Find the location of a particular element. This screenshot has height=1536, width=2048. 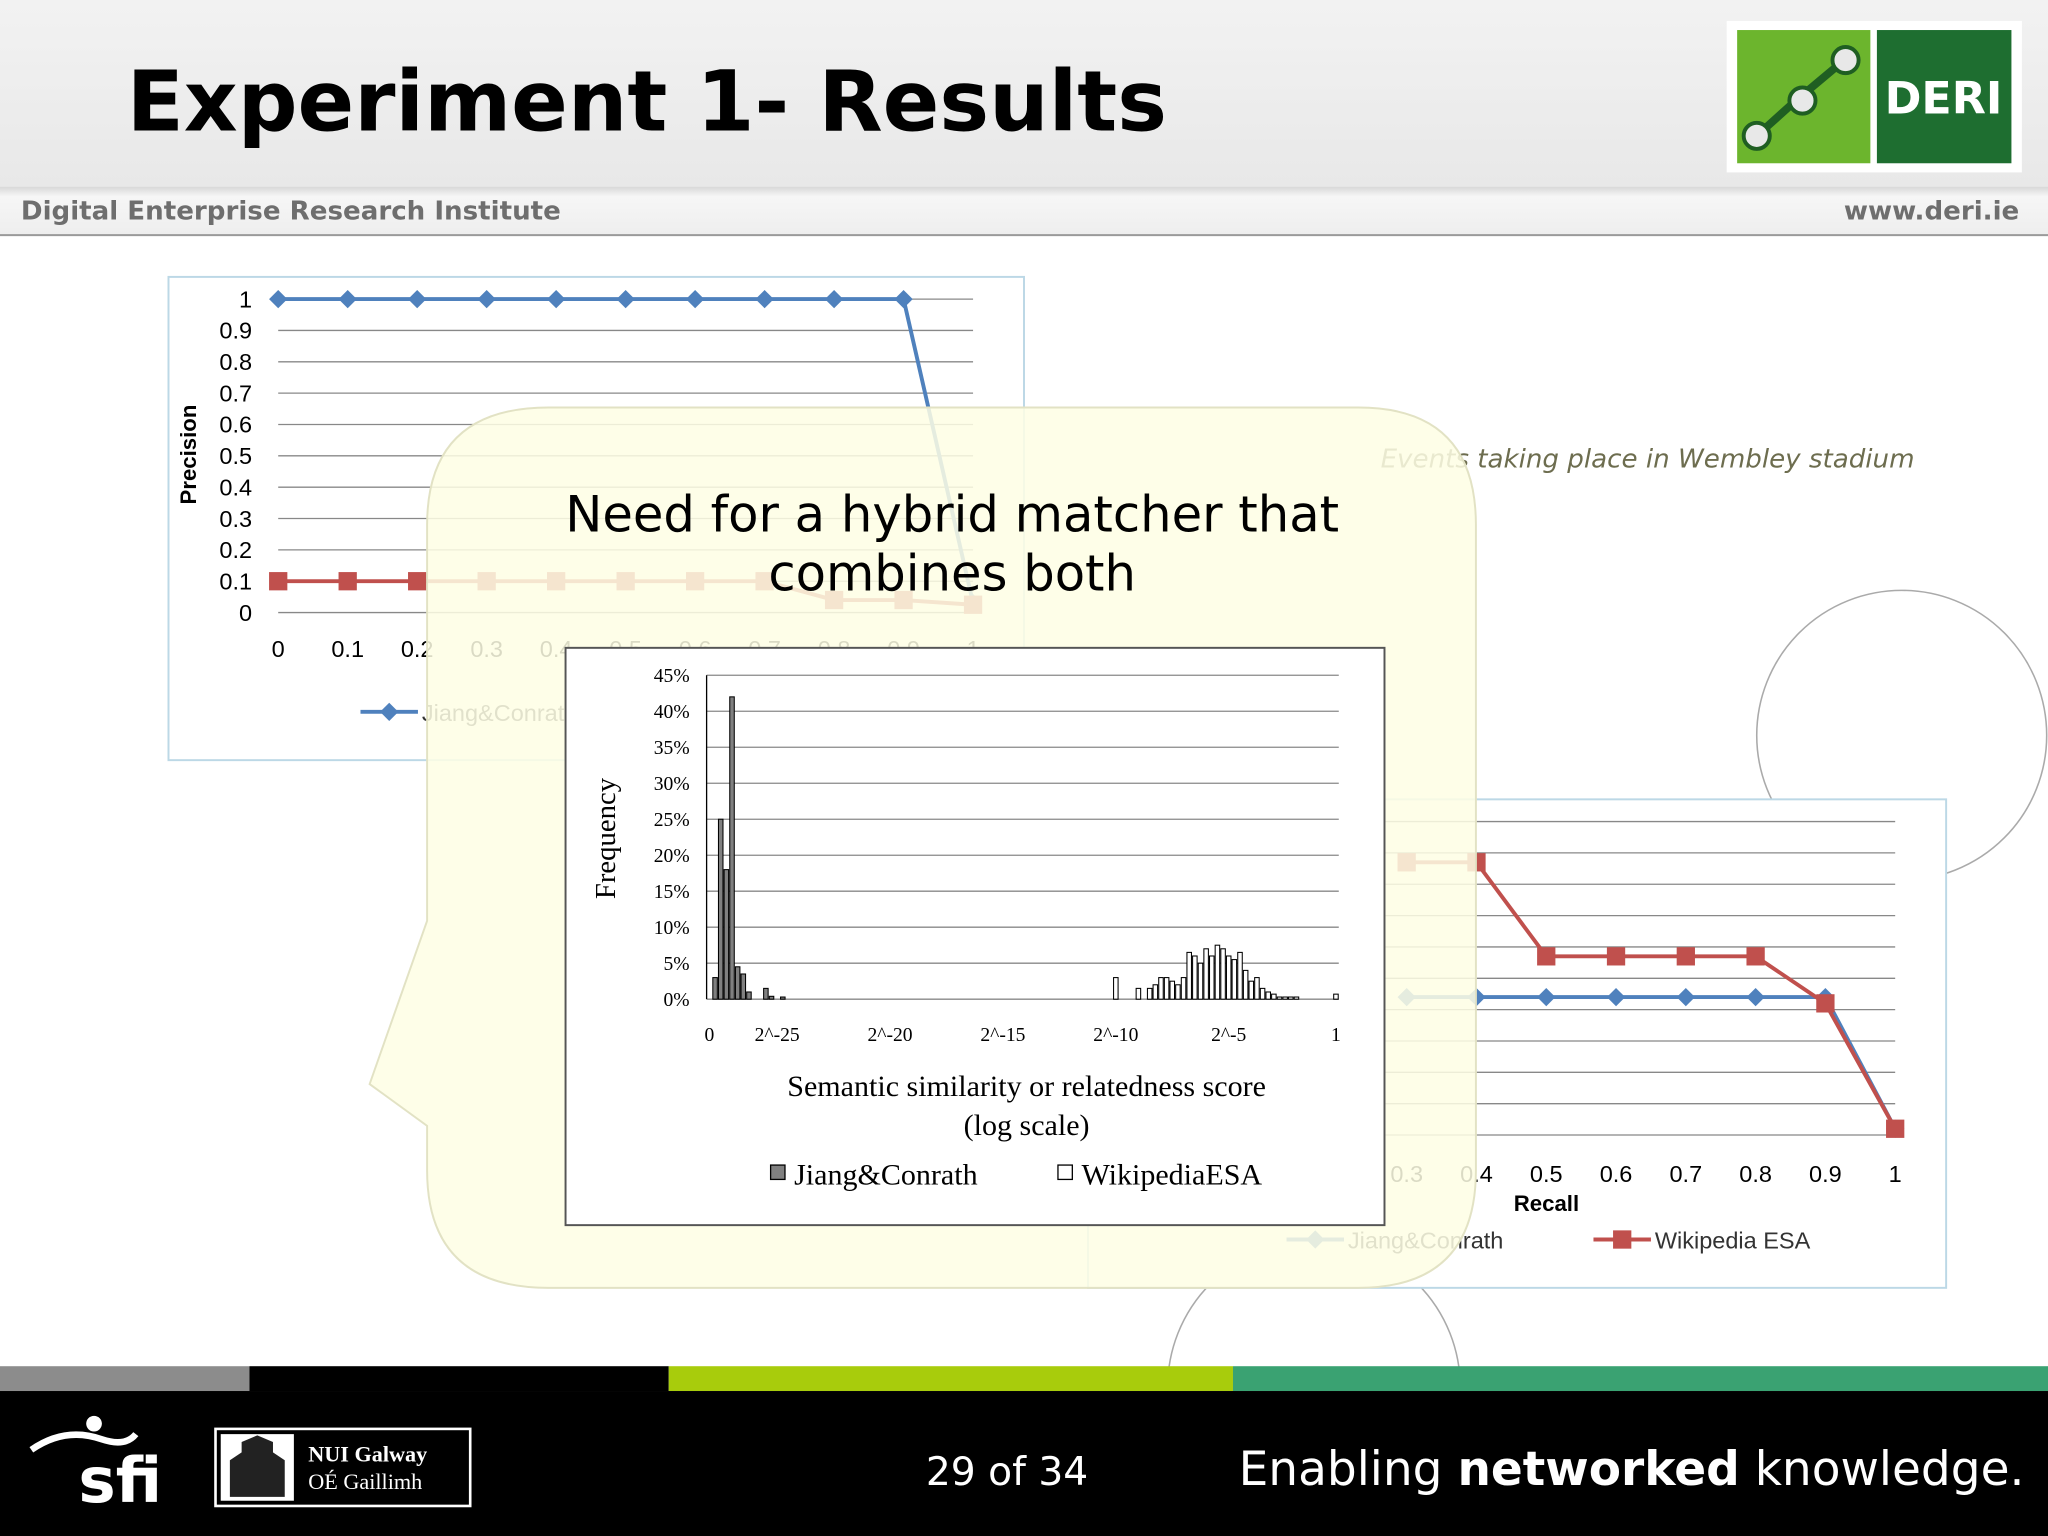

y-tick-label: 0.7 is located at coordinates (235, 393).